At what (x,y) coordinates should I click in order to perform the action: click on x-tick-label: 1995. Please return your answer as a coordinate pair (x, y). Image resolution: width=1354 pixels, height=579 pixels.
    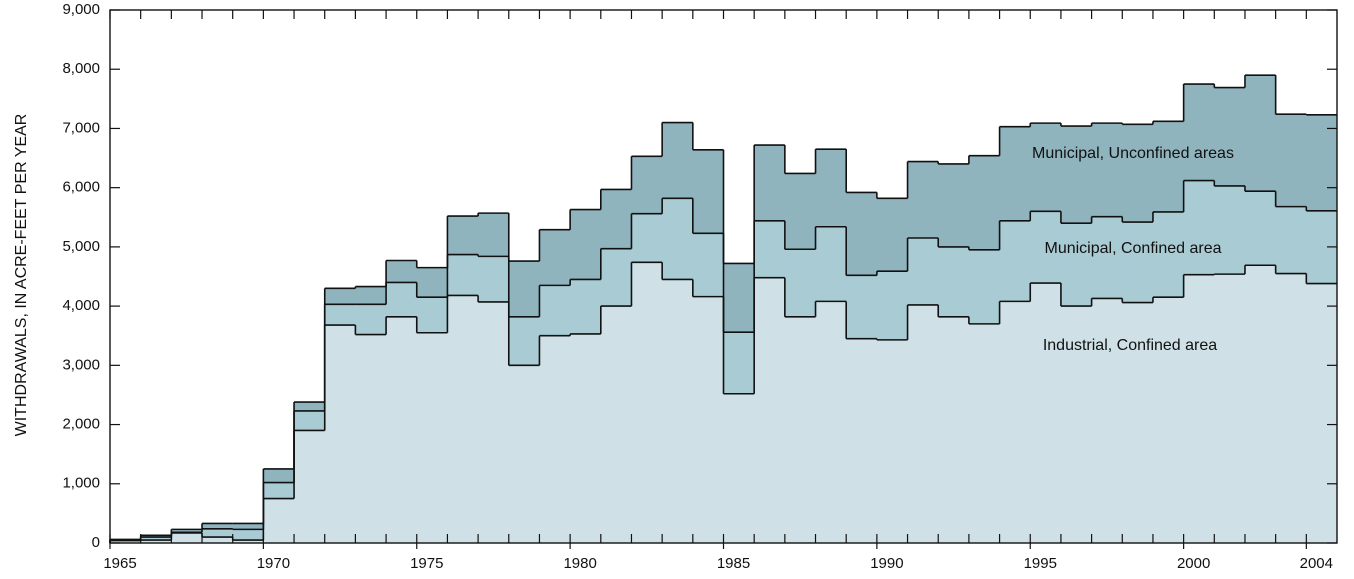
    Looking at the image, I should click on (1040, 563).